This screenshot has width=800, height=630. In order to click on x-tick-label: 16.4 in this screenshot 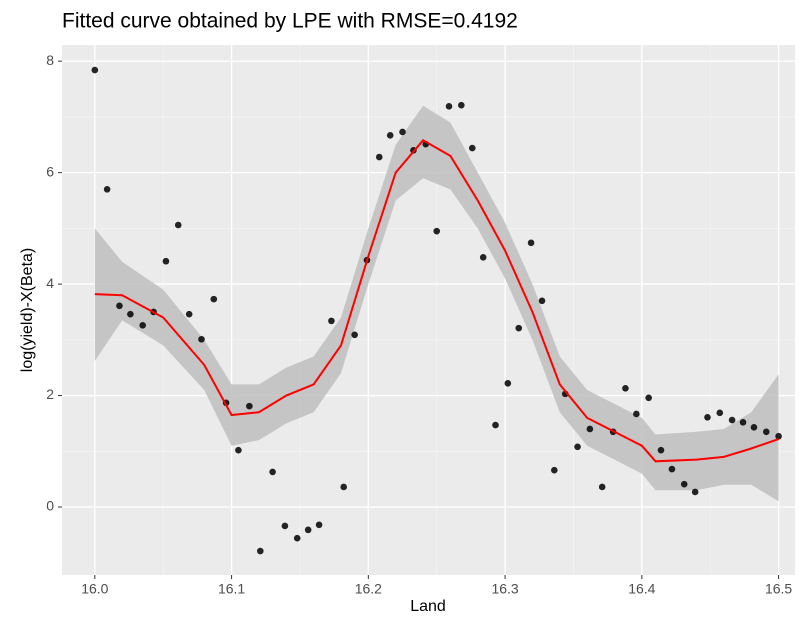, I will do `click(641, 589)`.